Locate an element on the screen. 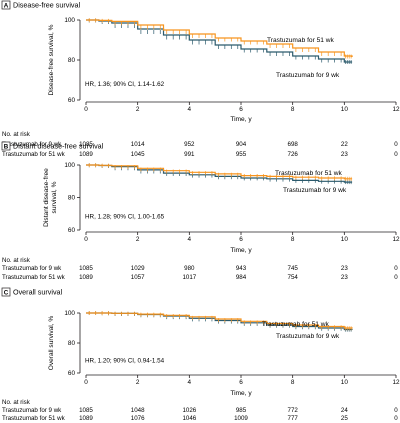 Image resolution: width=400 pixels, height=423 pixels. risk-value: 1029 is located at coordinates (138, 268).